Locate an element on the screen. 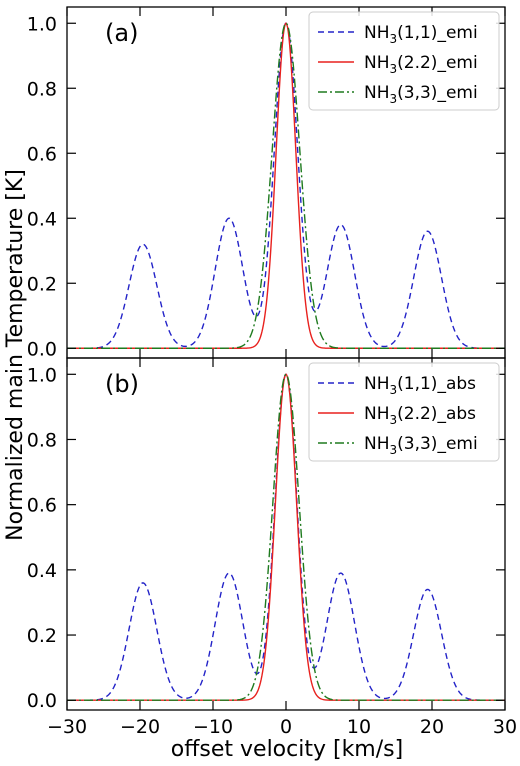 The height and width of the screenshot is (766, 520). legend-entry: NH3(1,1)_abs is located at coordinates (420, 385).